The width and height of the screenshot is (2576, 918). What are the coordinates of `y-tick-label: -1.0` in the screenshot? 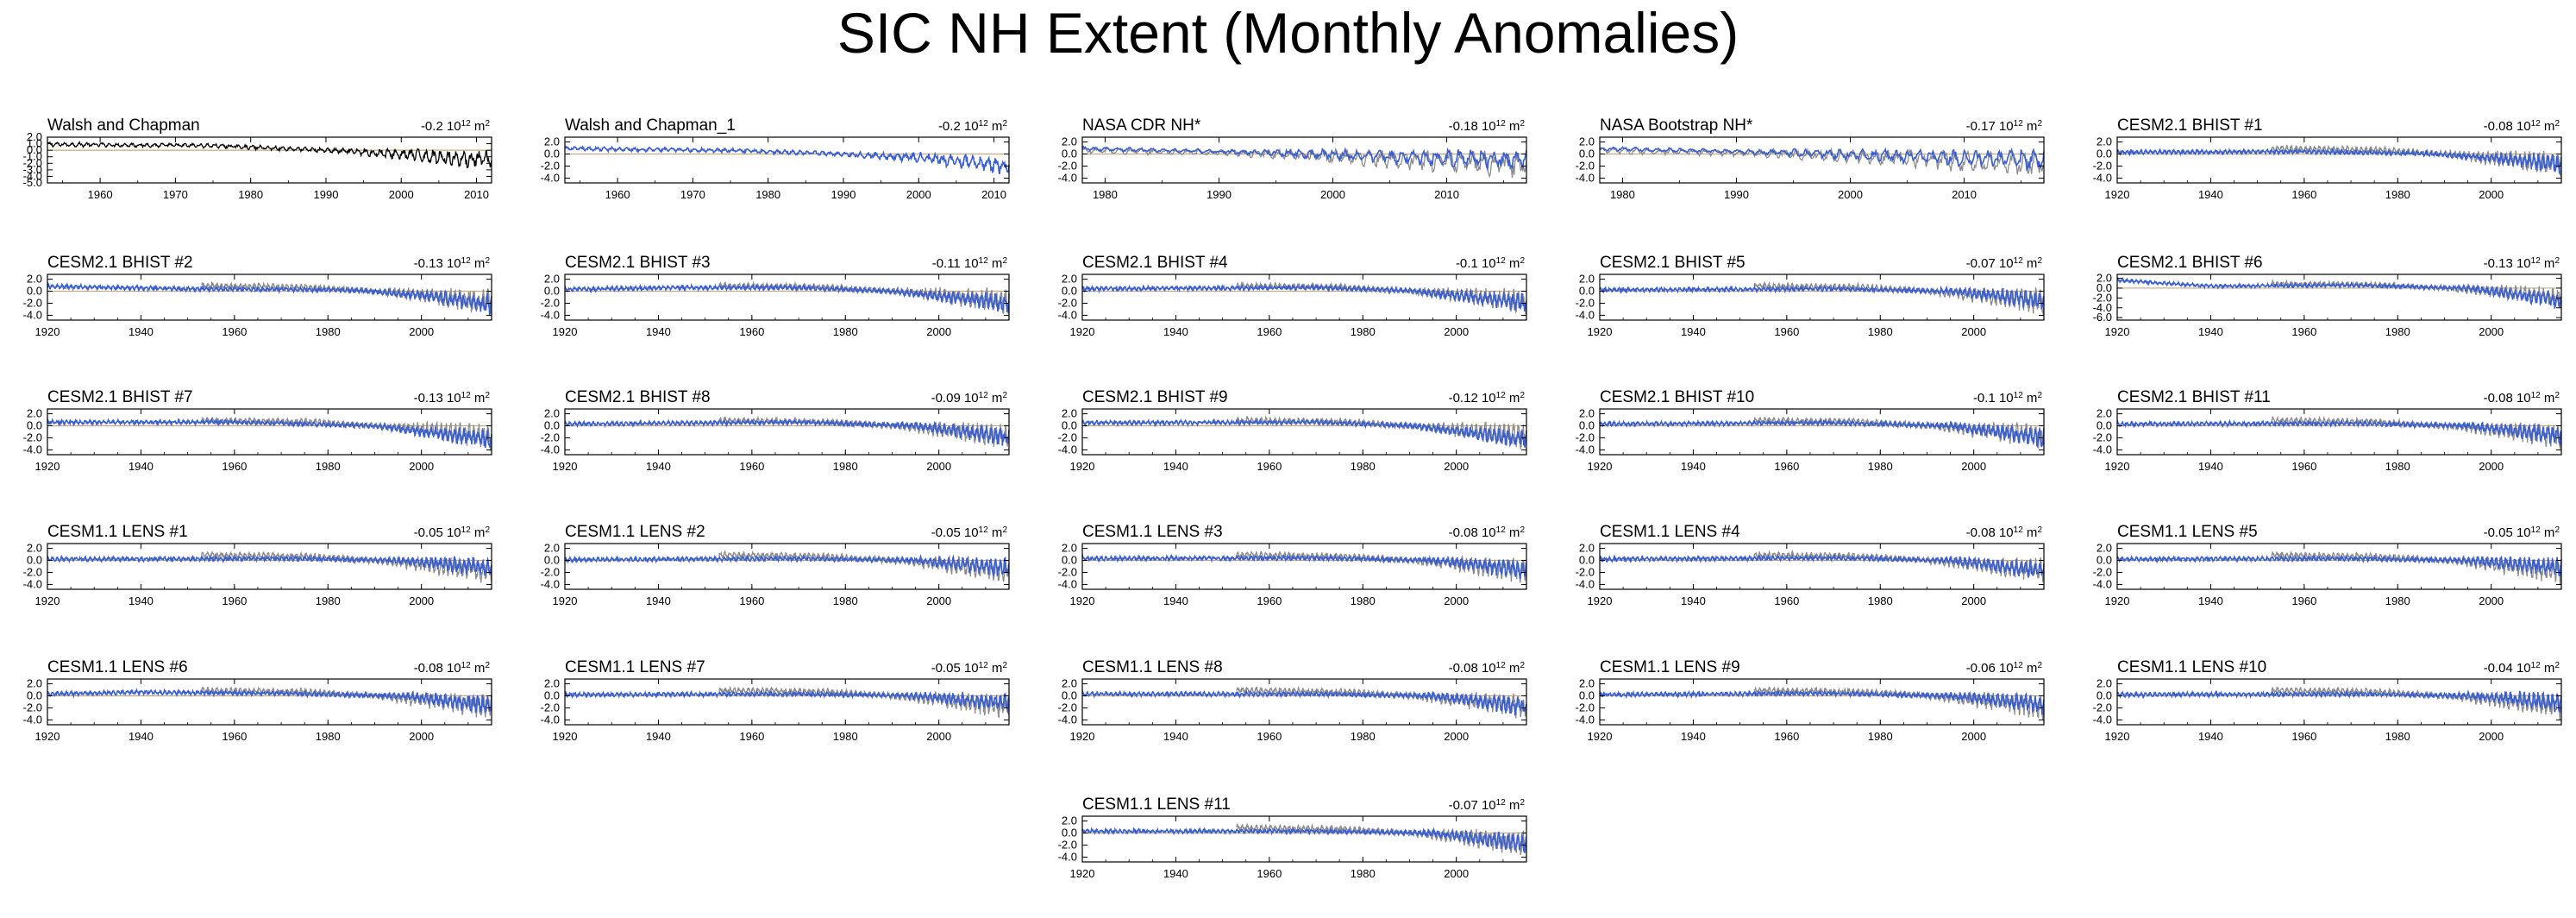 It's located at (32, 156).